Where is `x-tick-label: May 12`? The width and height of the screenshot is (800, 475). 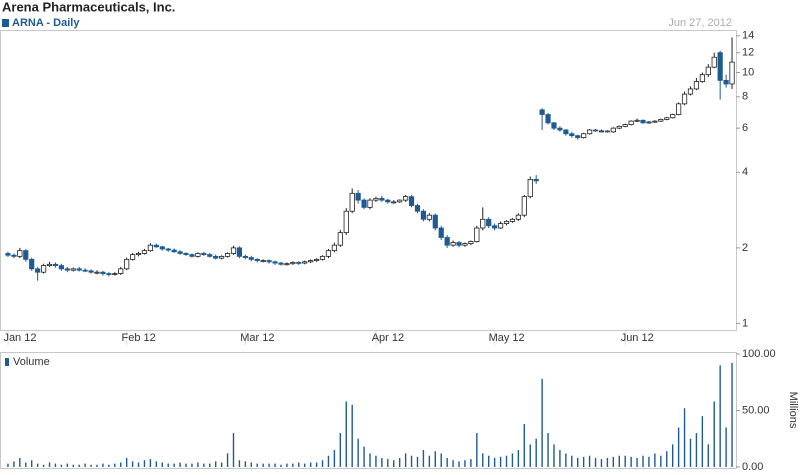
x-tick-label: May 12 is located at coordinates (507, 338).